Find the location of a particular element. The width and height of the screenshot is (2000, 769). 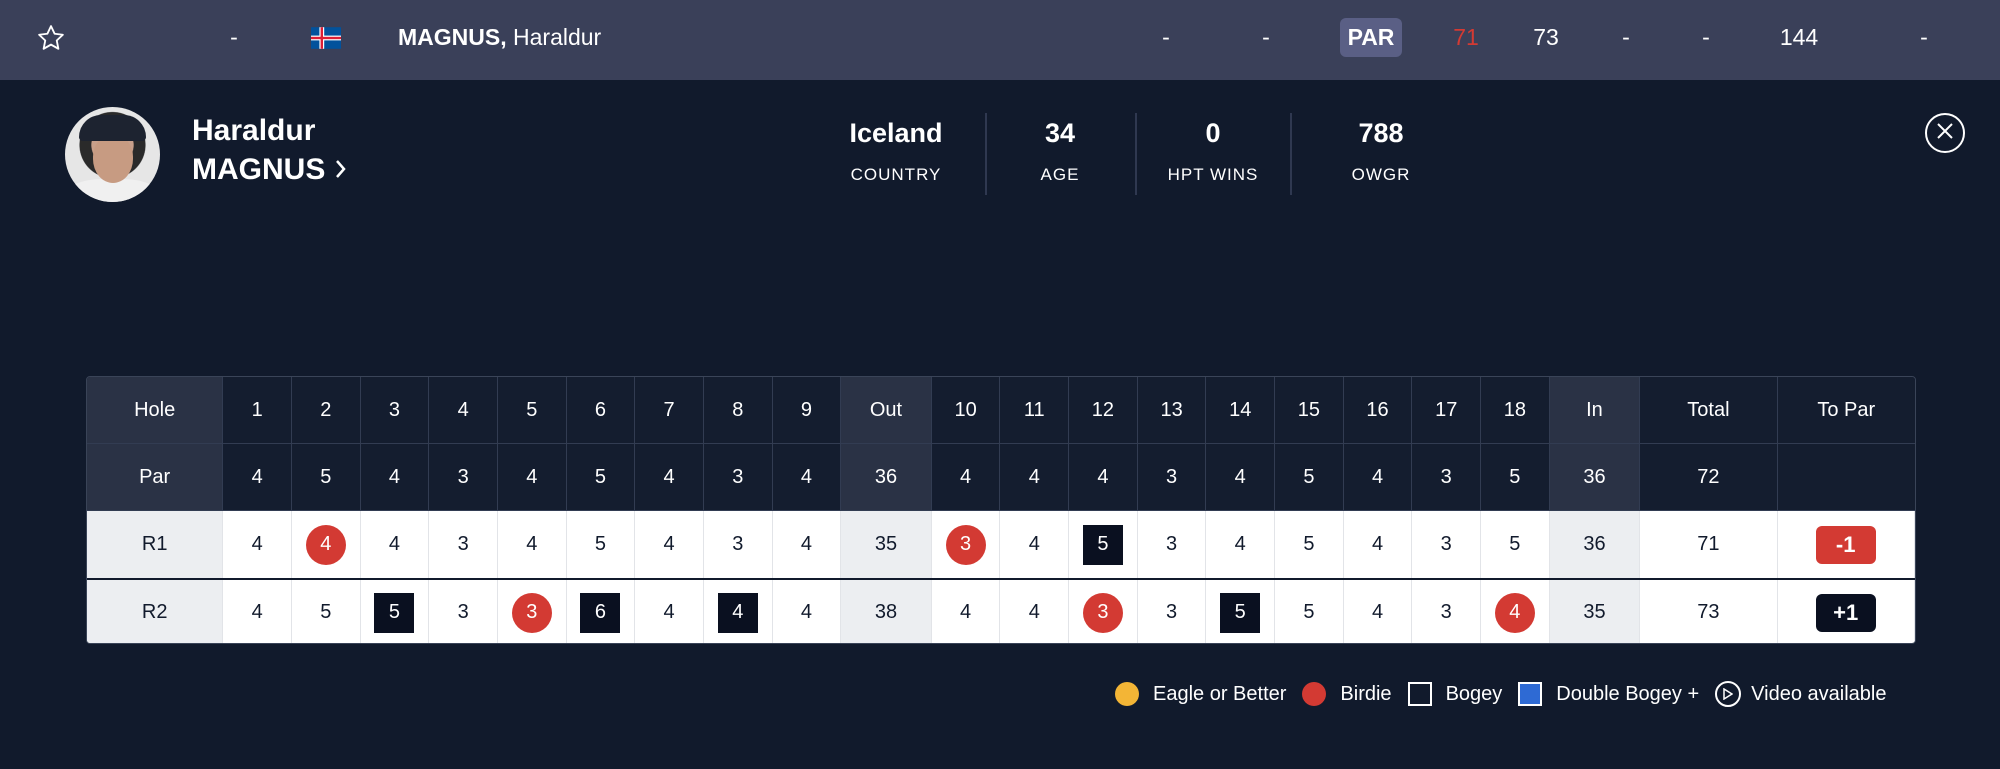

close-icon is located at coordinates (1945, 133).